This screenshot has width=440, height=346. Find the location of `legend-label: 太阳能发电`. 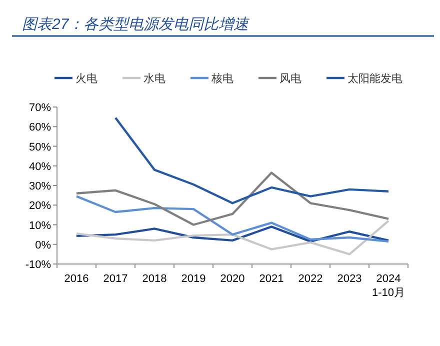

legend-label: 太阳能发电 is located at coordinates (375, 78).